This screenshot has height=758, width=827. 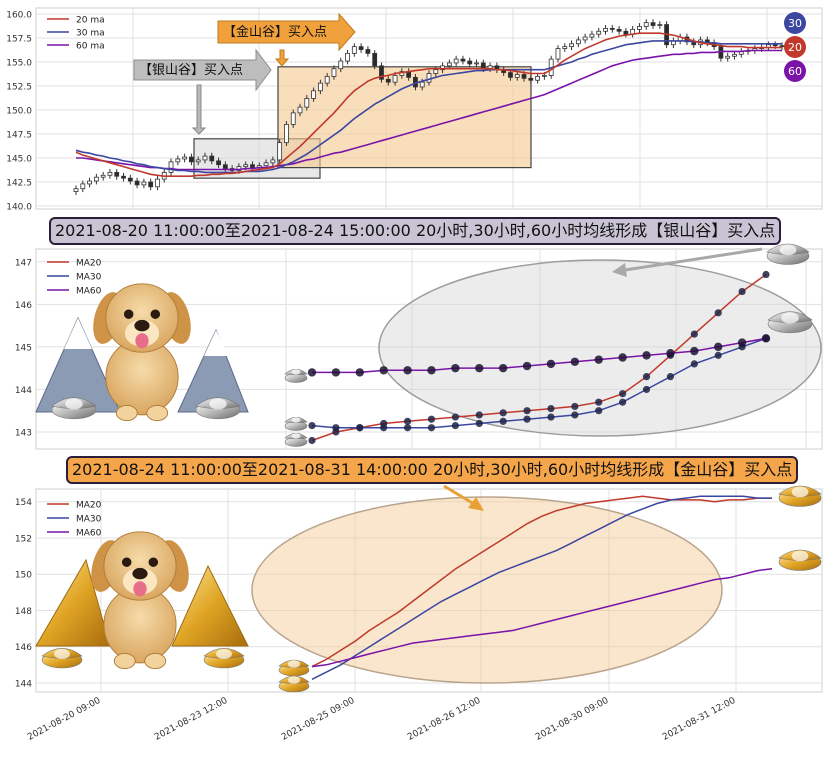 I want to click on ma-period-badge-label: 60, so click(x=795, y=71).